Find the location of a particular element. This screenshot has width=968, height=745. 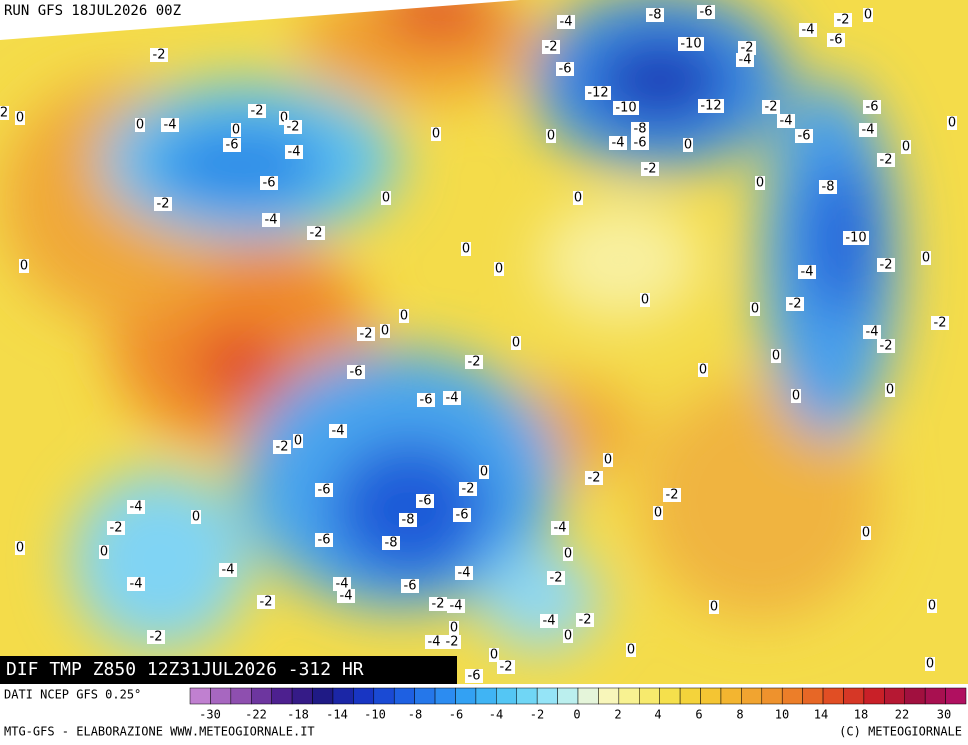

colorbar-label: 14 is located at coordinates (821, 715).